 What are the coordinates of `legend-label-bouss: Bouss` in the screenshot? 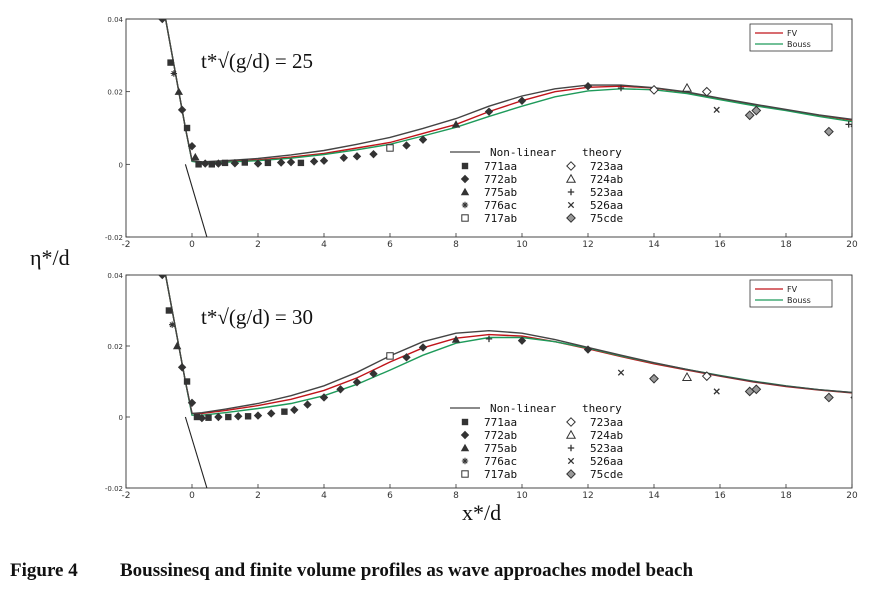 It's located at (799, 44).